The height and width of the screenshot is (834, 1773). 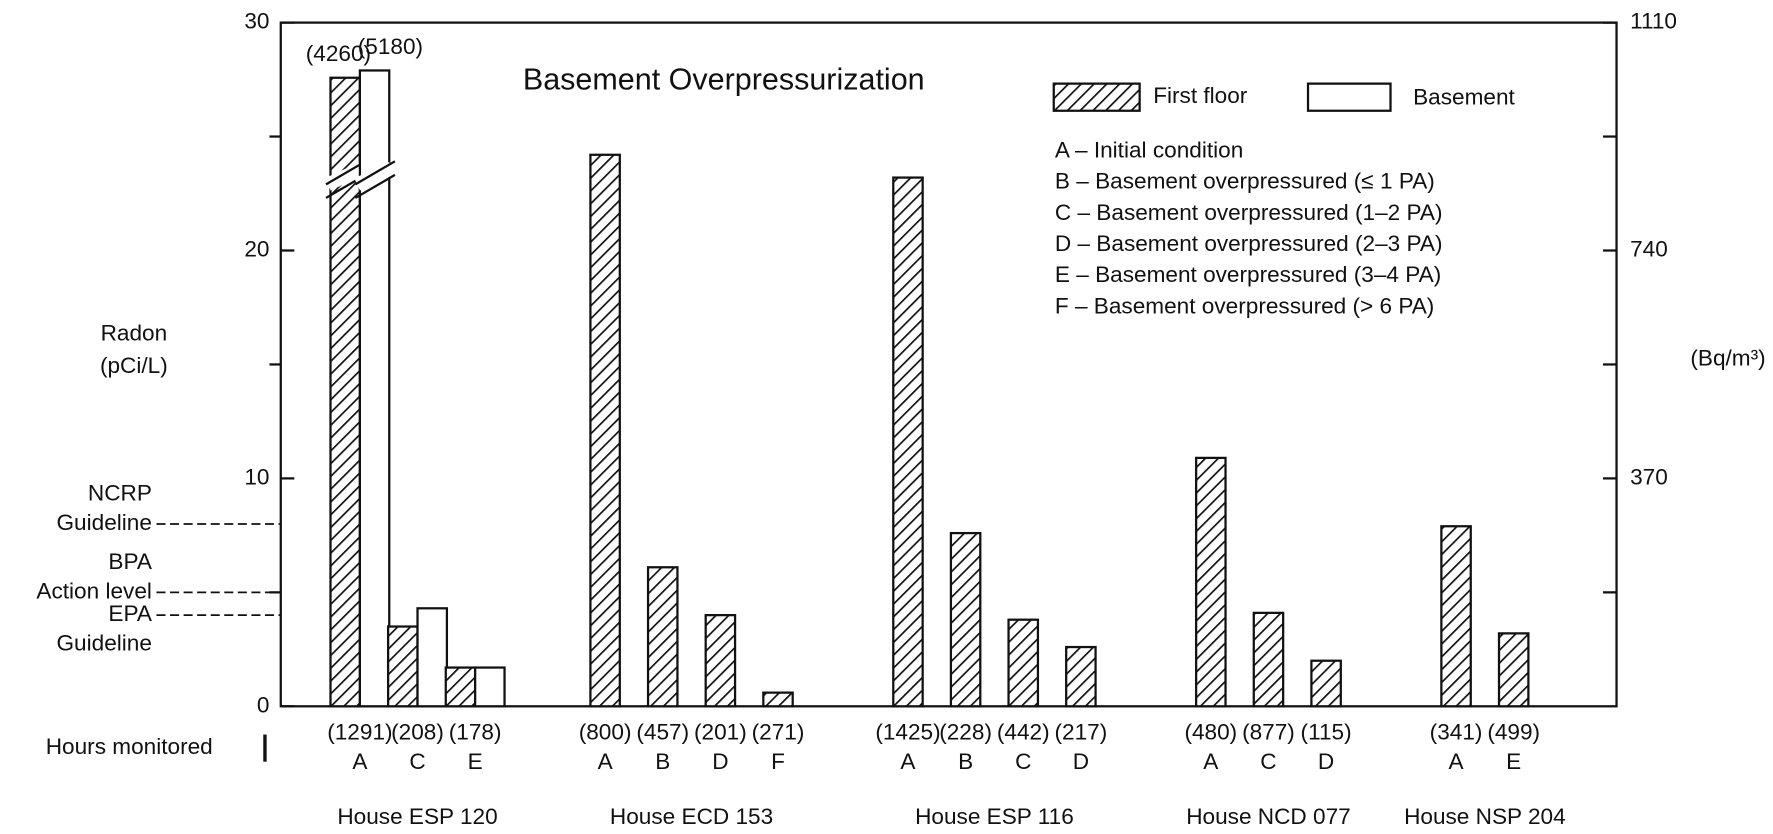 I want to click on hours-label: (800), so click(x=605, y=731).